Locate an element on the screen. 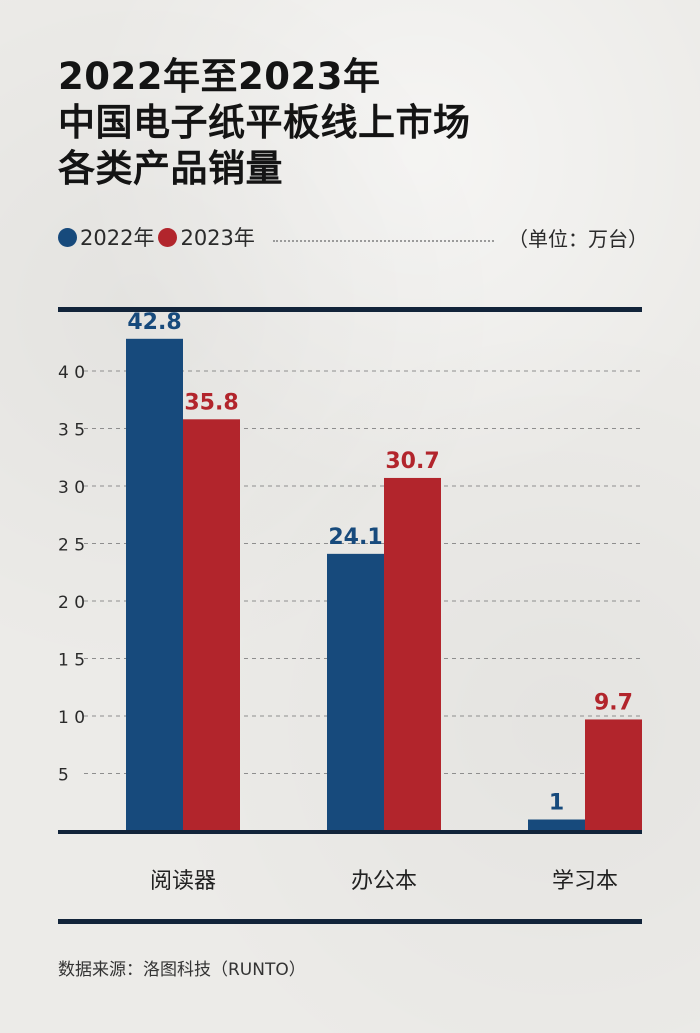 The image size is (700, 1033). title-line-1: 2022年至2023年 is located at coordinates (219, 76).